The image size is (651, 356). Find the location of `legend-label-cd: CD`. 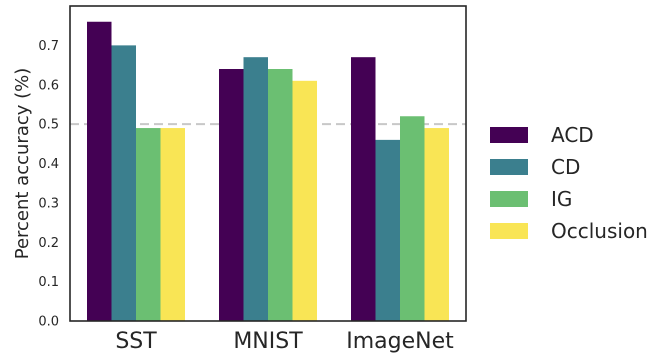

legend-label-cd: CD is located at coordinates (565, 167).